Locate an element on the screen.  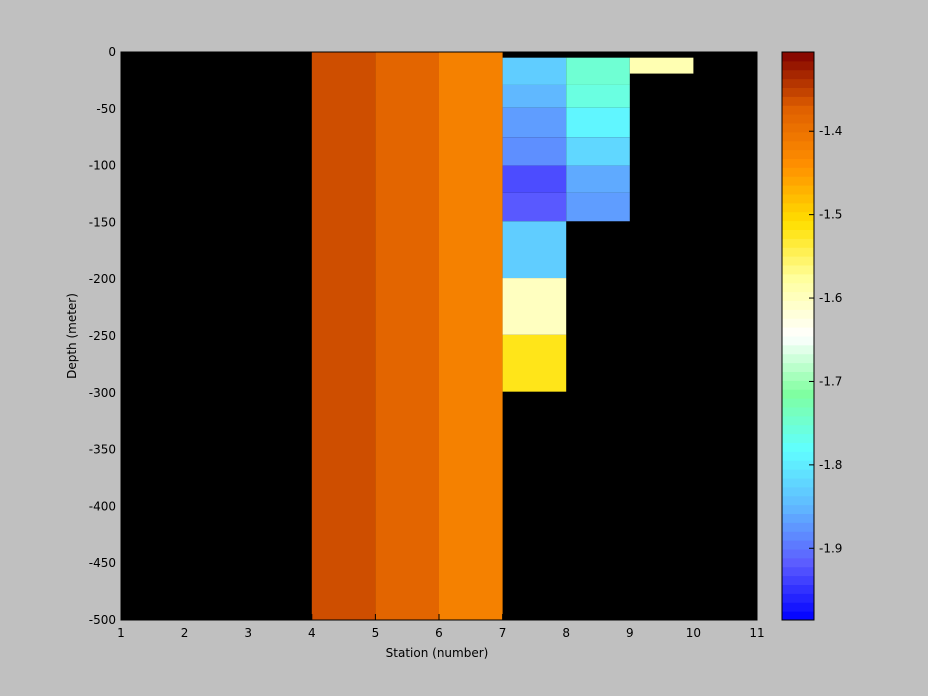
y-tick-label: -250 is located at coordinates (102, 336).